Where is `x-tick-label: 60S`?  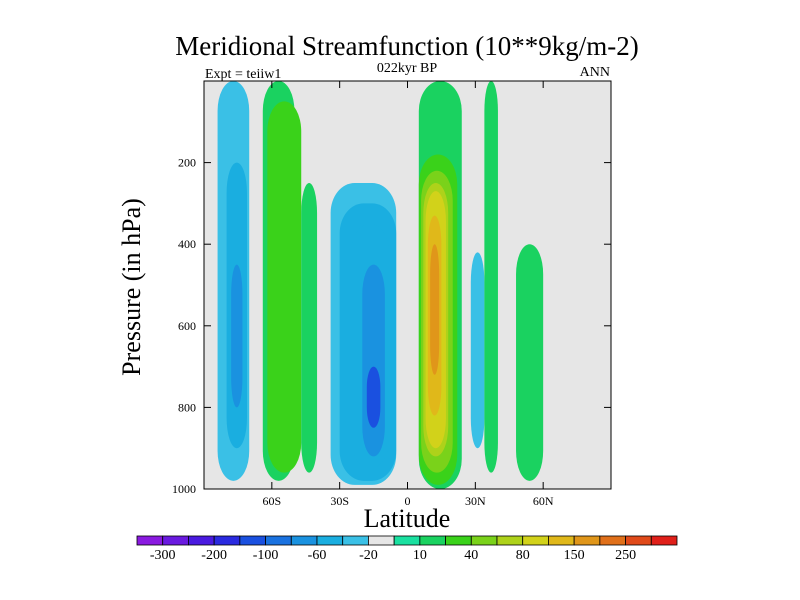 x-tick-label: 60S is located at coordinates (271, 501).